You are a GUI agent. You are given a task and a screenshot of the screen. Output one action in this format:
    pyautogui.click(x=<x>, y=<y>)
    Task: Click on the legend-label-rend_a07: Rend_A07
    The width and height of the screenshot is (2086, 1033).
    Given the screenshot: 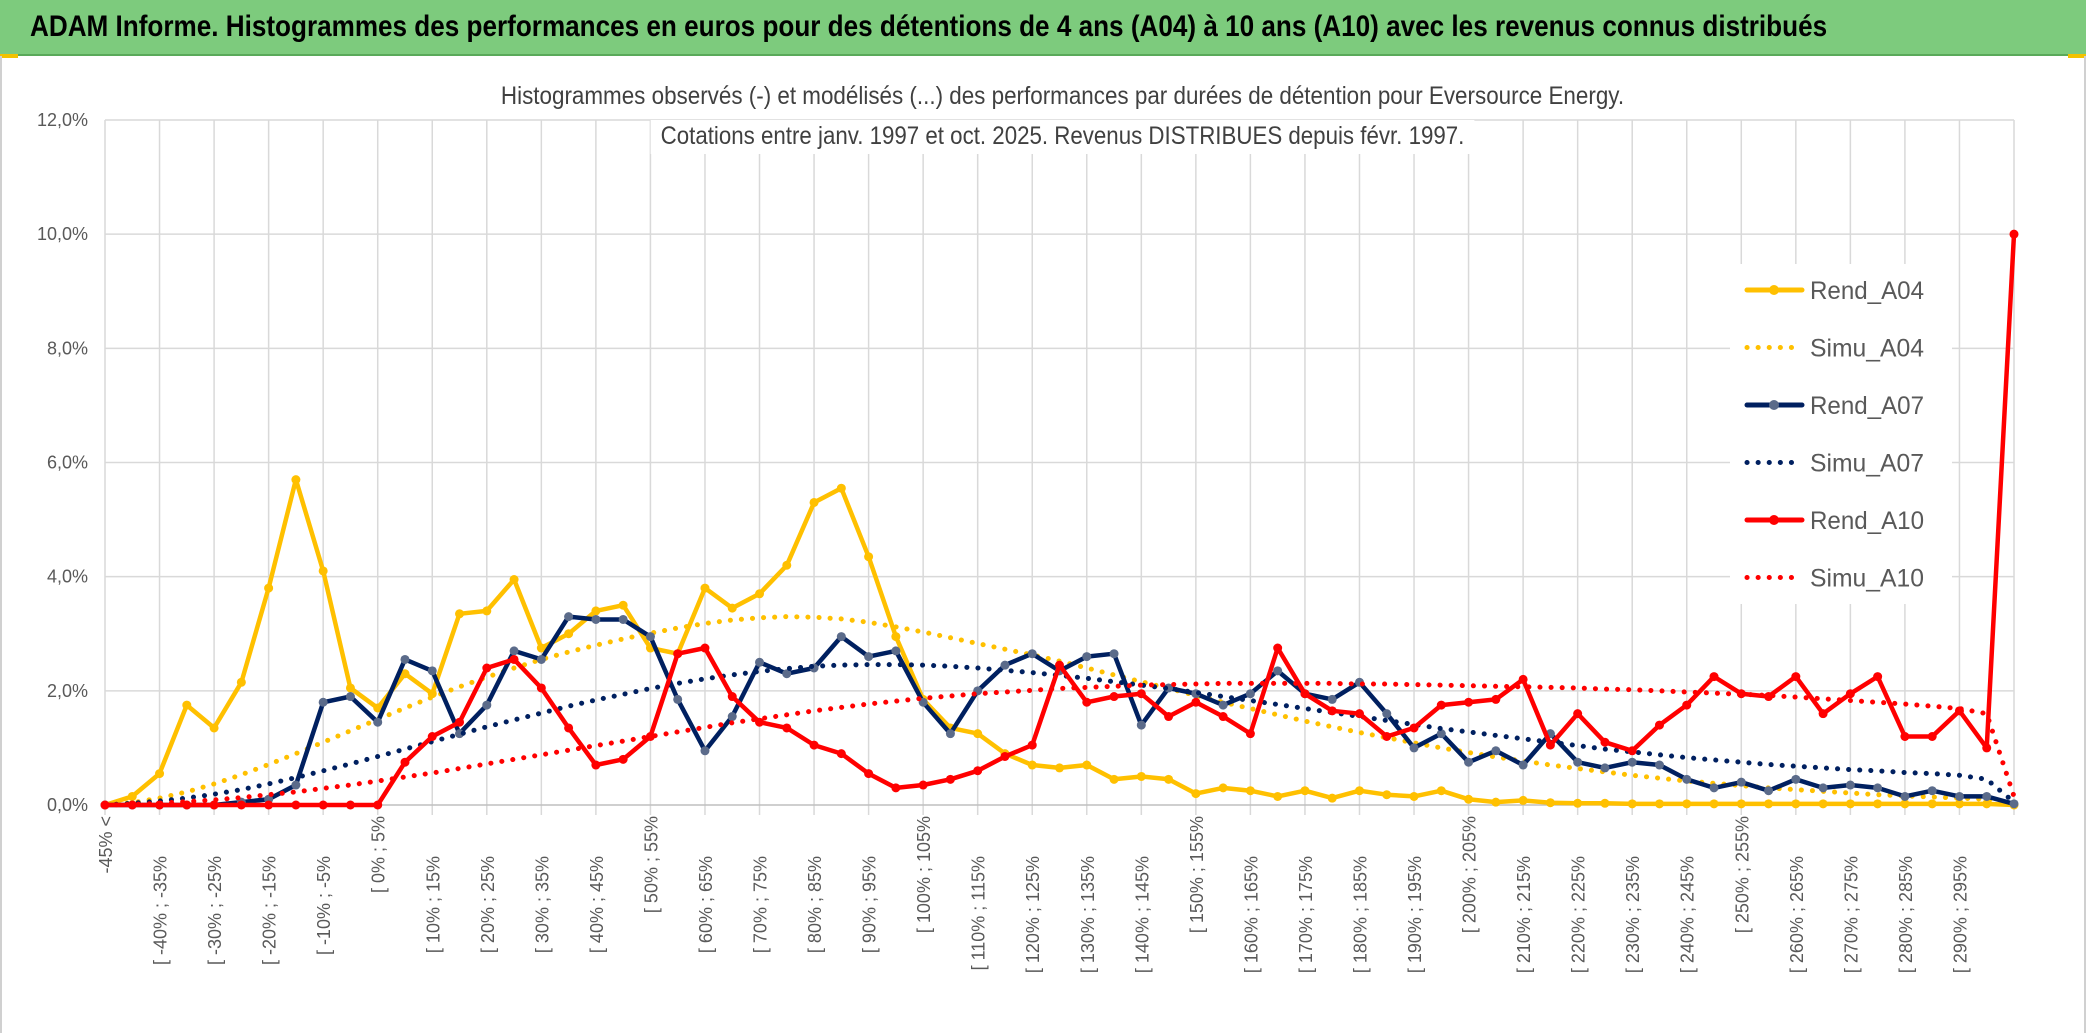 What is the action you would take?
    pyautogui.click(x=1867, y=406)
    